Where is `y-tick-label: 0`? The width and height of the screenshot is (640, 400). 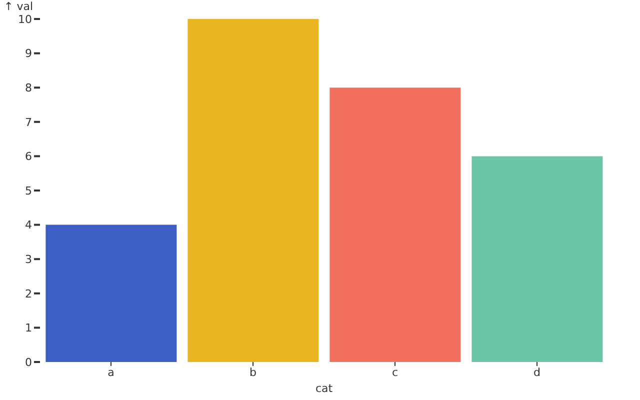 y-tick-label: 0 is located at coordinates (28, 362).